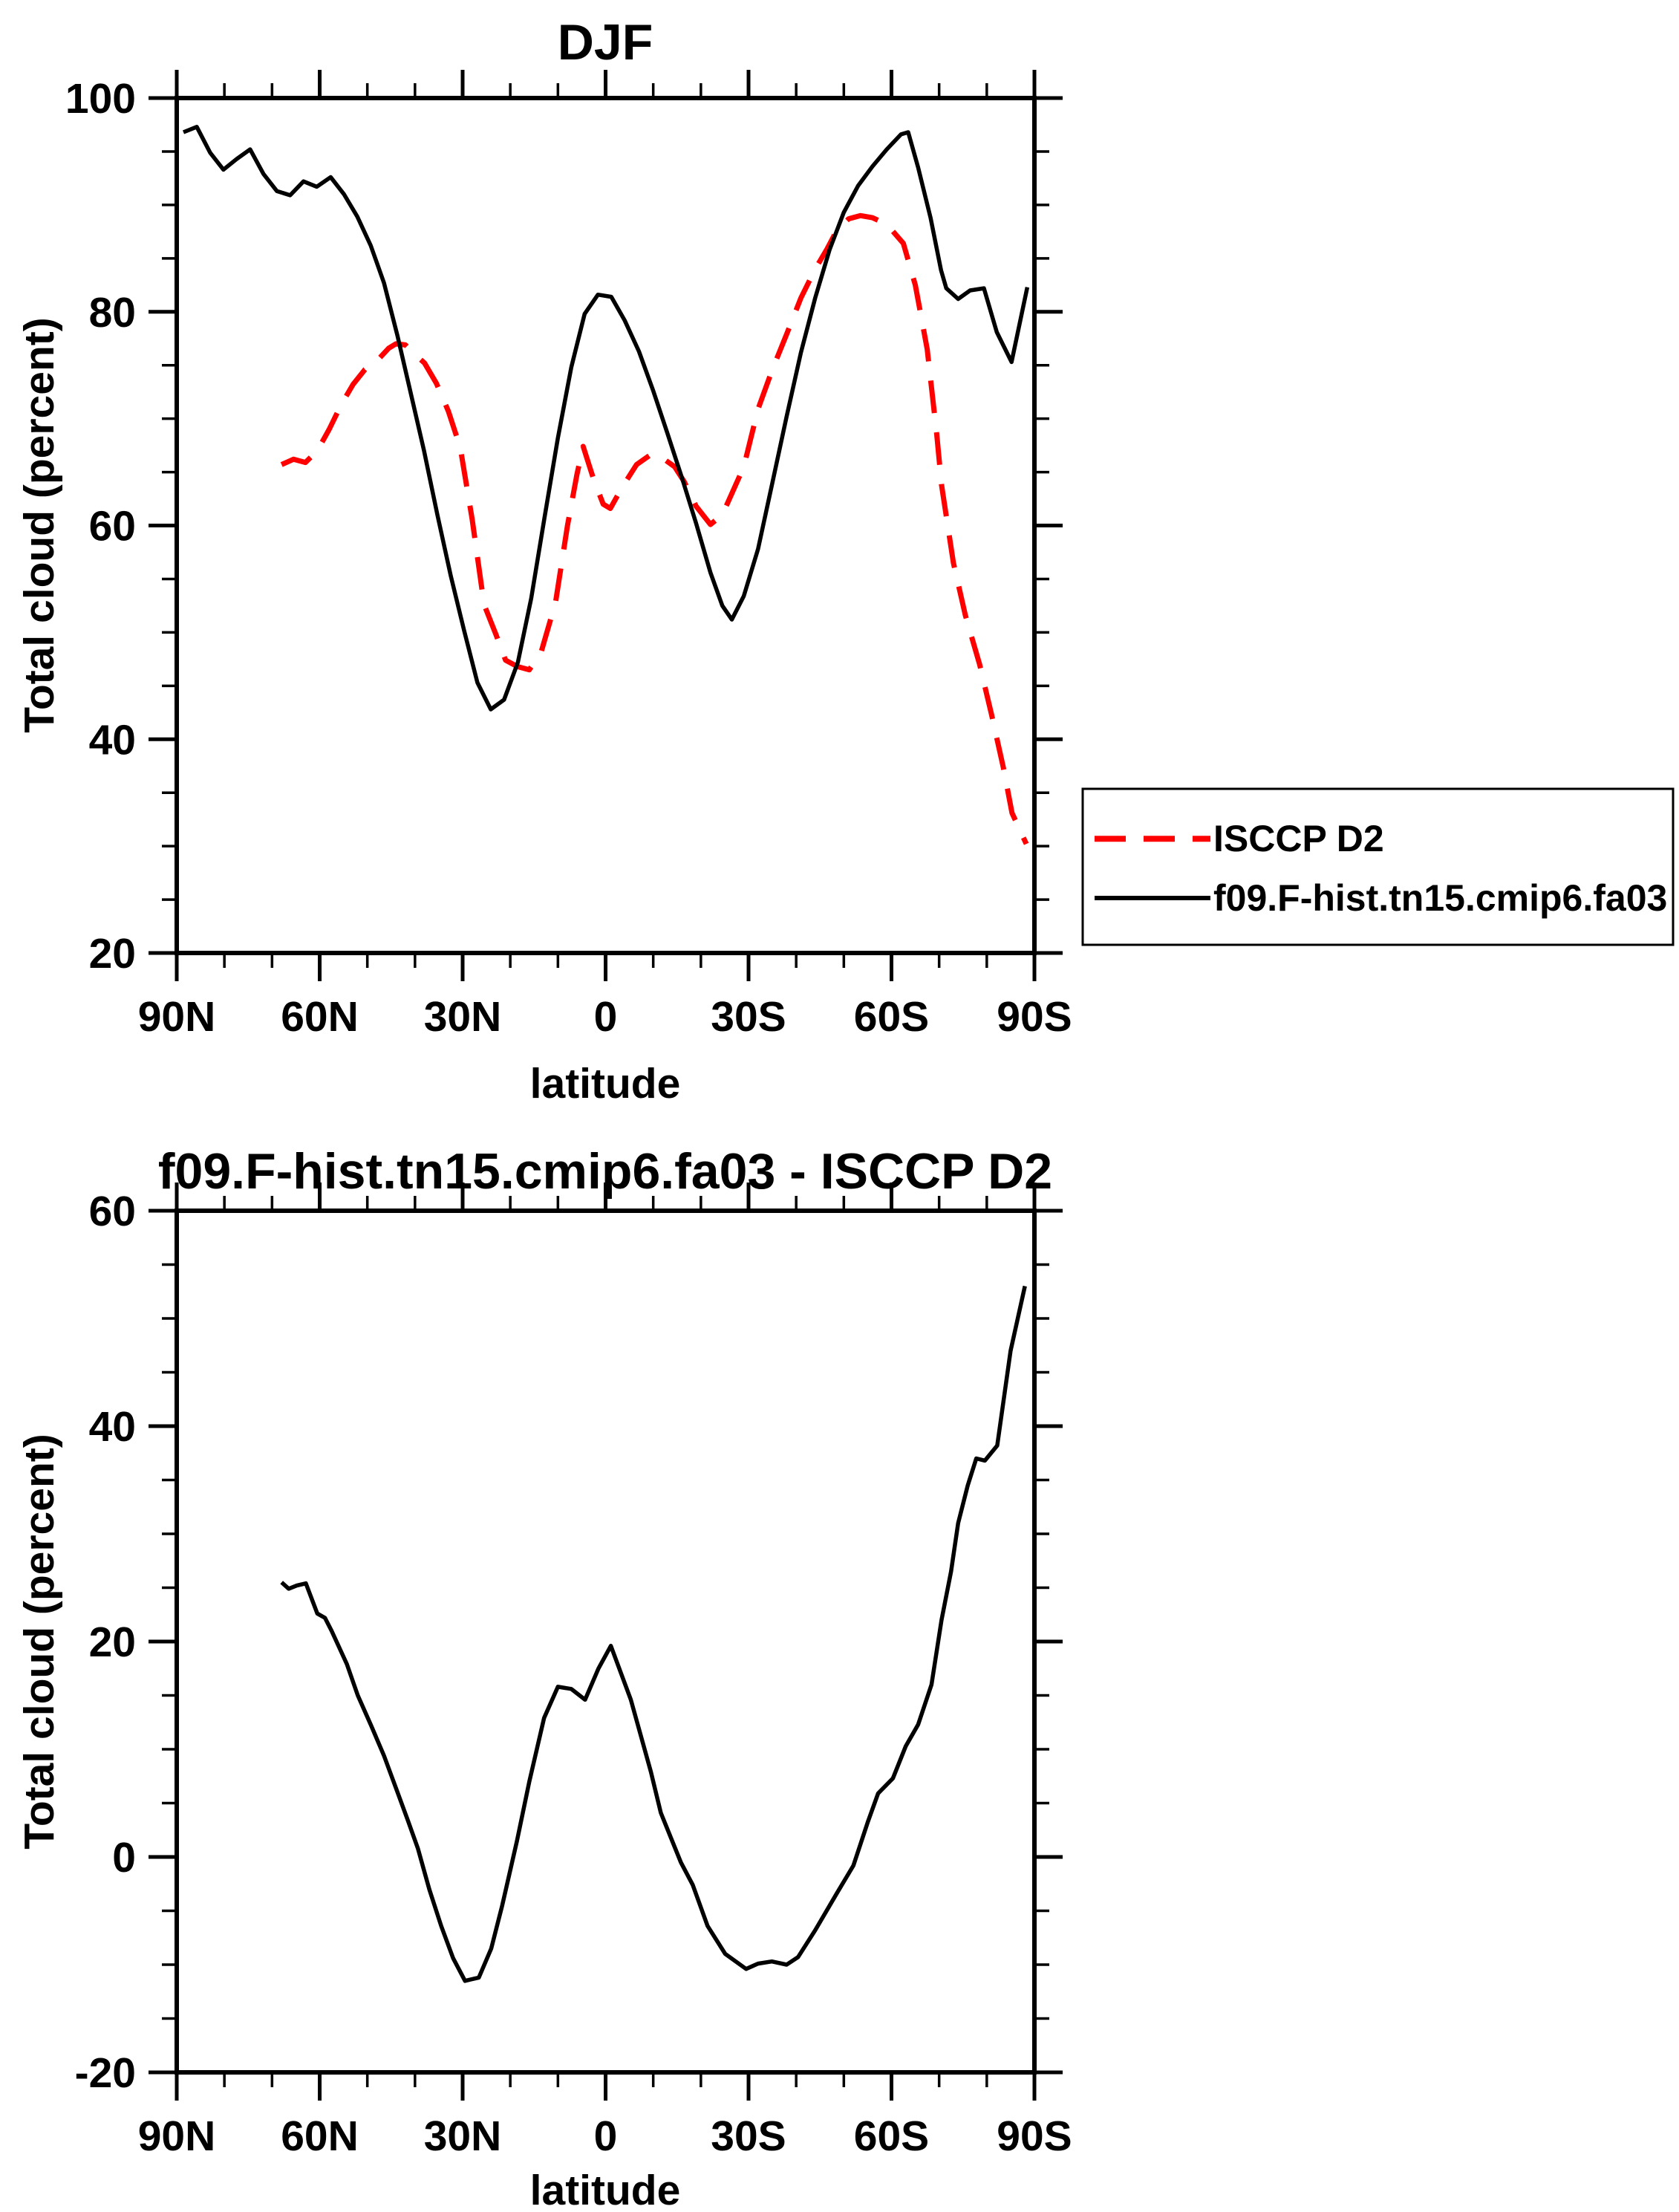 The height and width of the screenshot is (2212, 1679). I want to click on difference-x-axis-label: latitude, so click(605, 2189).